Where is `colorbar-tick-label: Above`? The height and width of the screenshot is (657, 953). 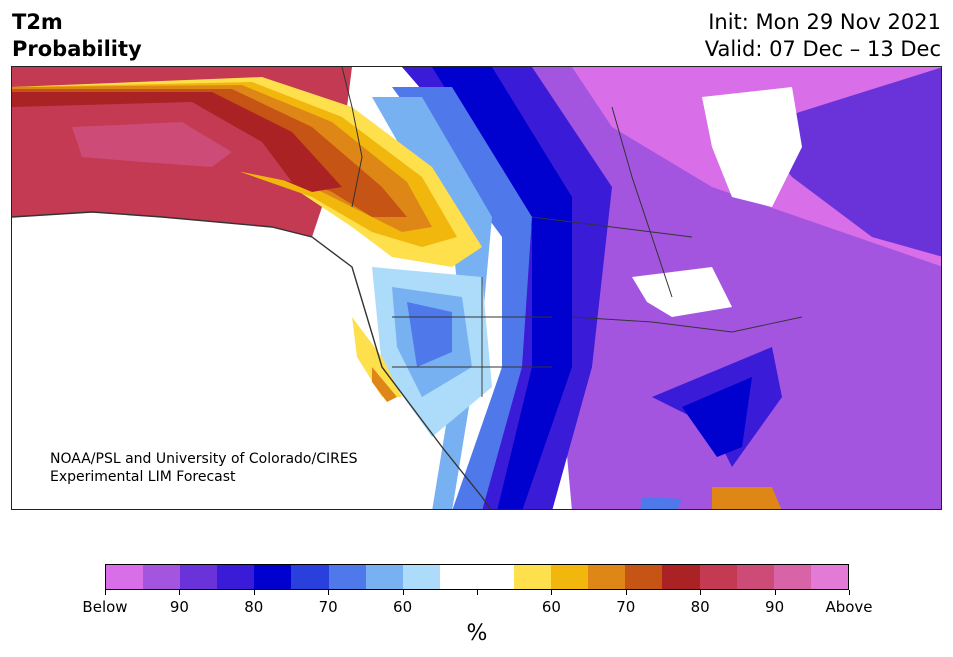 colorbar-tick-label: Above is located at coordinates (849, 607).